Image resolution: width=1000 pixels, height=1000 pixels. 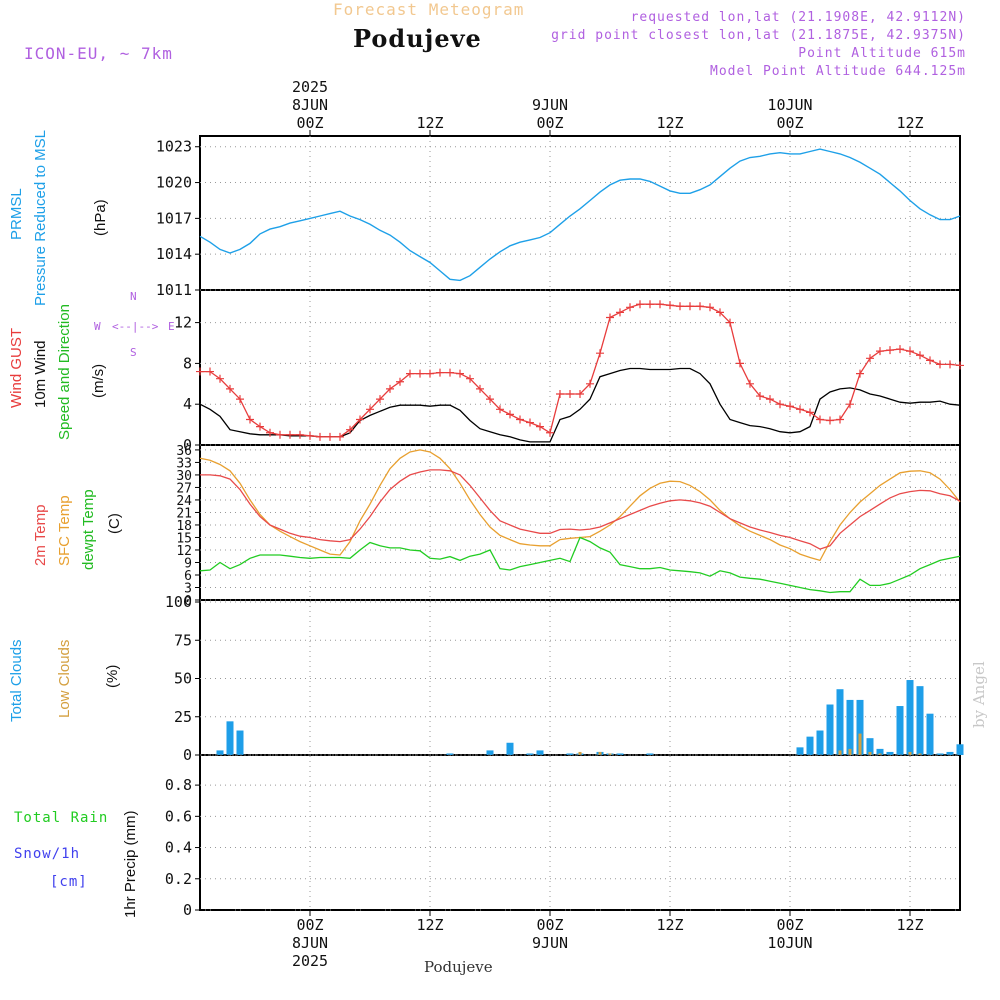 What do you see at coordinates (183, 717) in the screenshot?
I see `y-tick-label: 25` at bounding box center [183, 717].